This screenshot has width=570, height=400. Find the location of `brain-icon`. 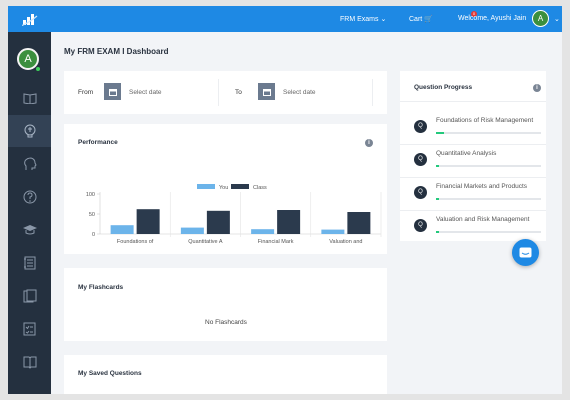

brain-icon is located at coordinates (29, 131).